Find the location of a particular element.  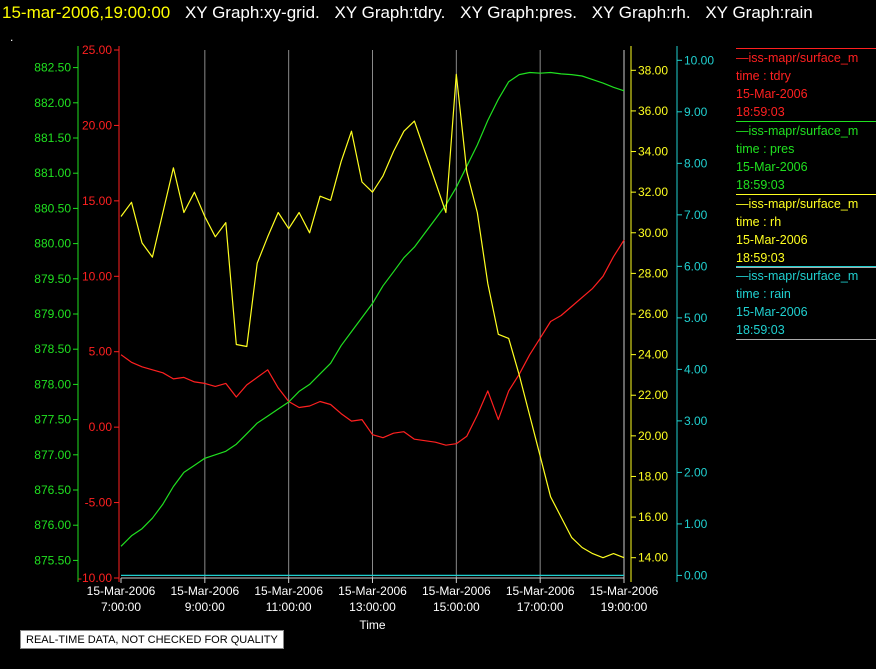

x-tick-label-time: 11:00:00 is located at coordinates (289, 607).